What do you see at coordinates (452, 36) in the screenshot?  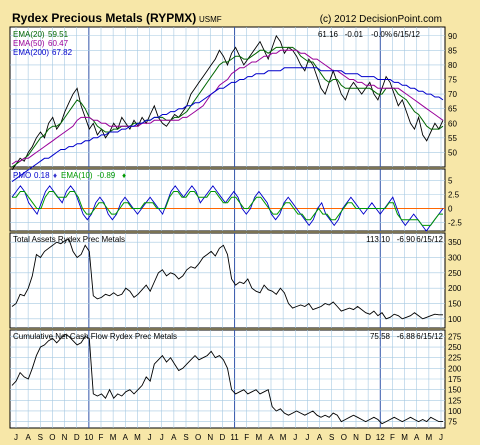 I see `y-tick-label: 90` at bounding box center [452, 36].